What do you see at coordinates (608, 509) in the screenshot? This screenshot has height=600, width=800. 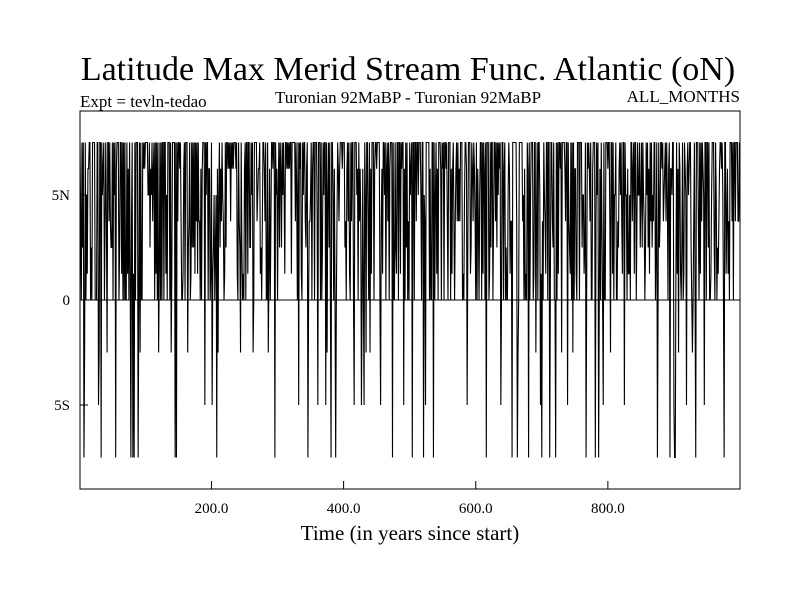 I see `x-tick-label-3: 800.0` at bounding box center [608, 509].